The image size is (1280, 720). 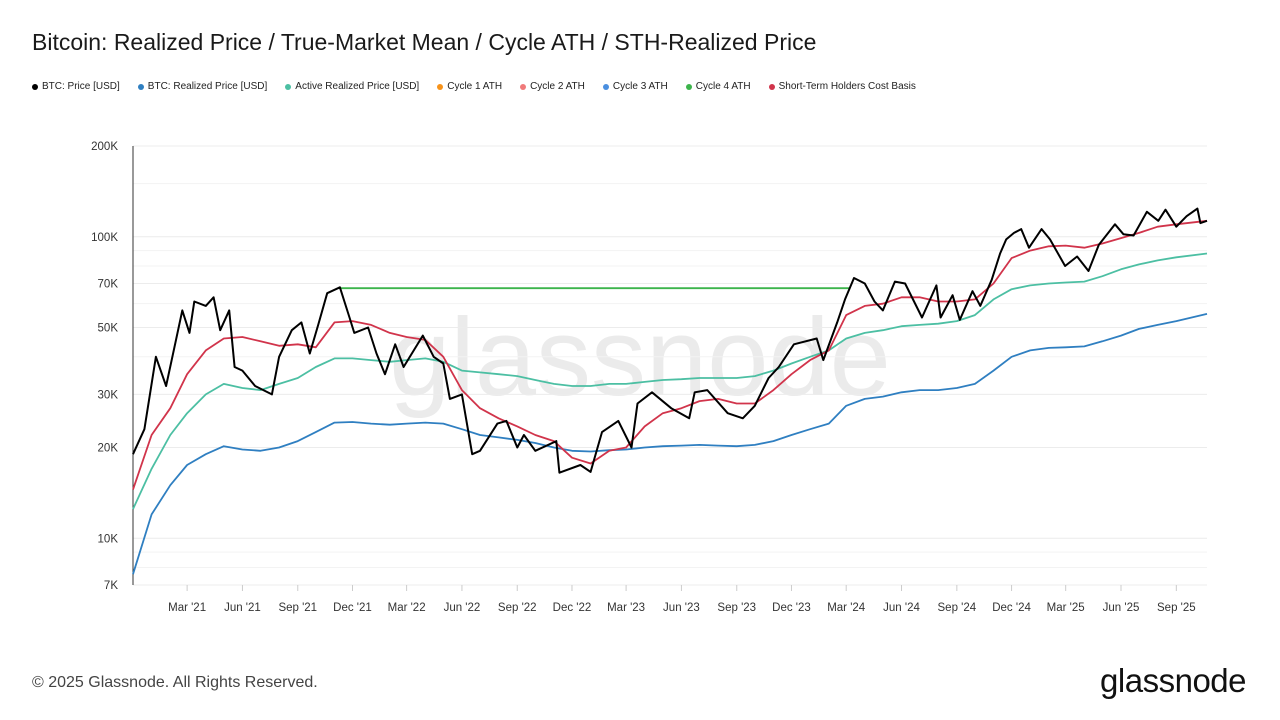 I want to click on x-tick-label: Dec '23, so click(x=791, y=608).